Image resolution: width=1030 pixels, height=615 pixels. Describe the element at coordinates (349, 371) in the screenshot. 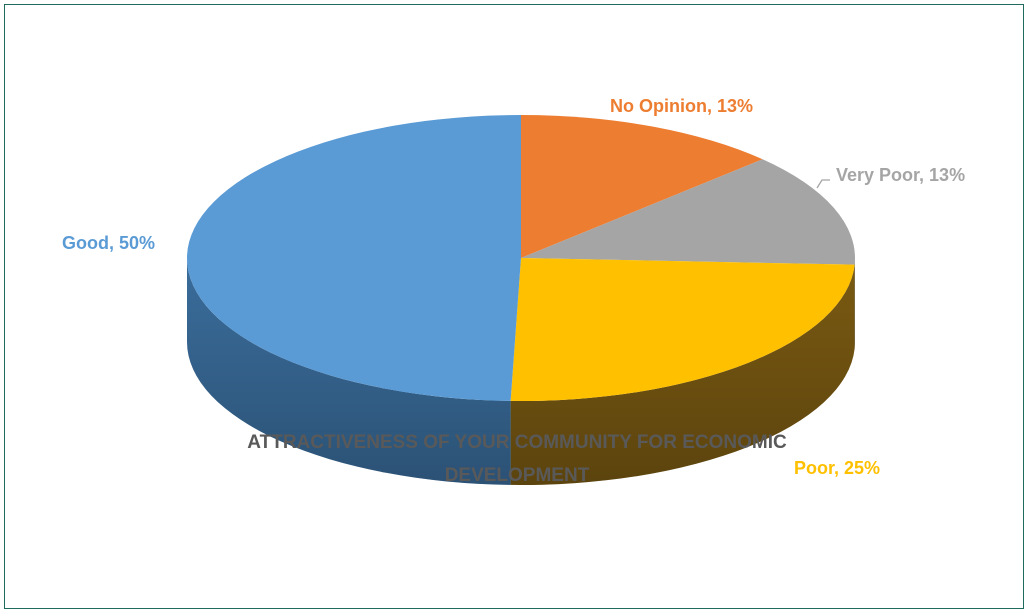

I see `pie-side-shade-good` at that location.